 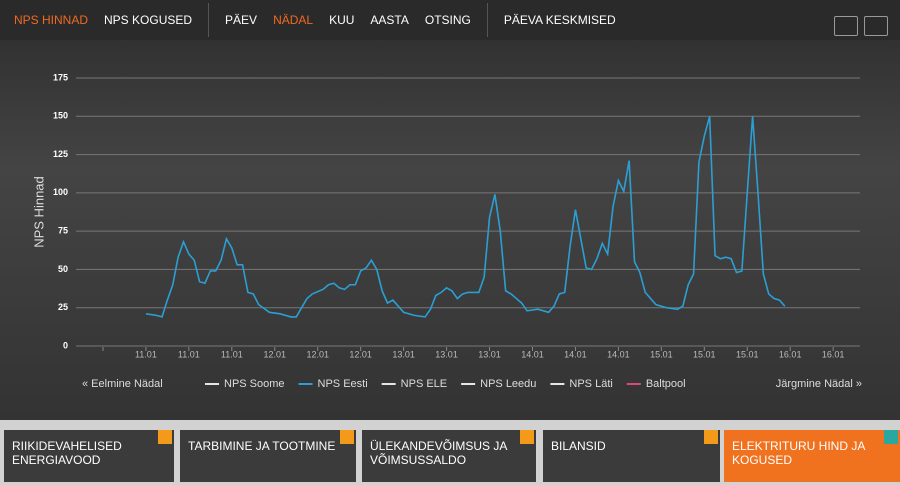 I want to click on view-icons, so click(x=861, y=26).